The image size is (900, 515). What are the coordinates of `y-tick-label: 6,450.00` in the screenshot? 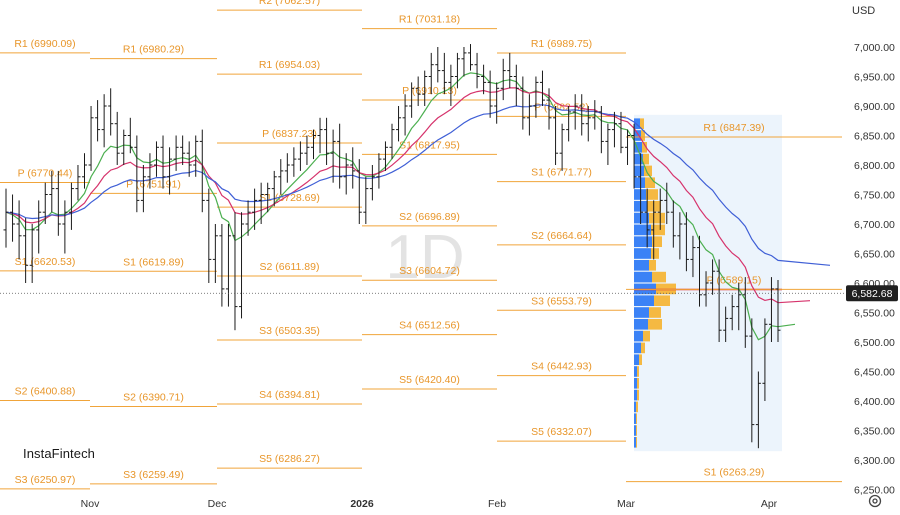 It's located at (874, 373).